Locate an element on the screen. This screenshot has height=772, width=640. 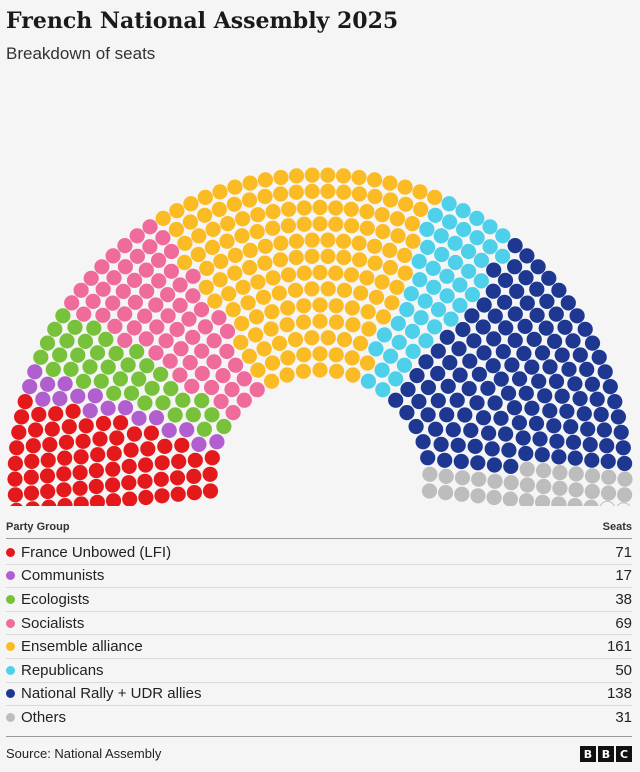
party-seats: 71 is located at coordinates (623, 552).